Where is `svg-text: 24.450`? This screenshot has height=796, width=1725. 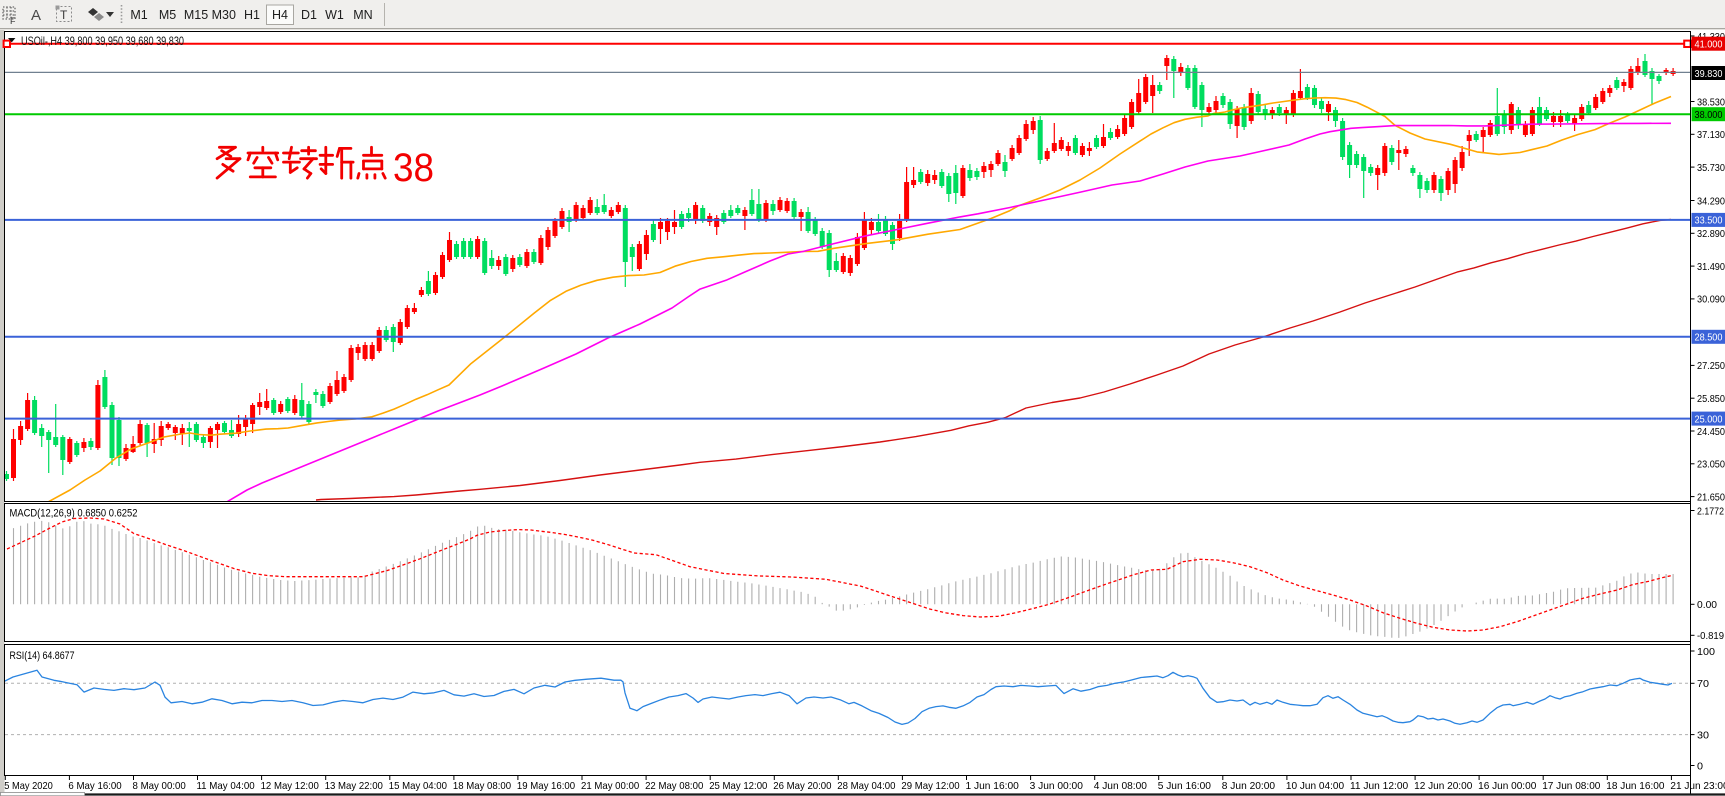 svg-text: 24.450 is located at coordinates (1711, 432).